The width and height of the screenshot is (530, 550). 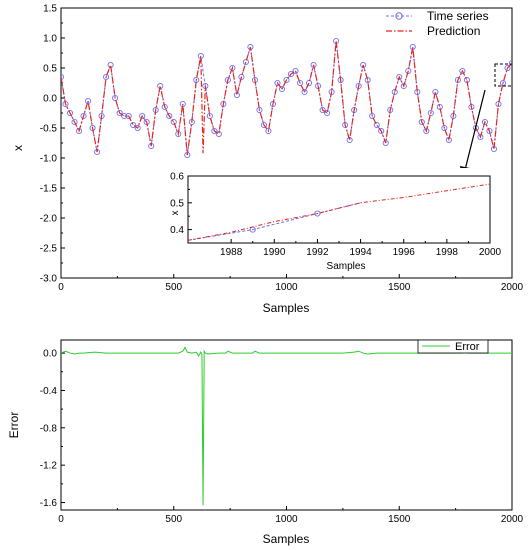 What do you see at coordinates (286, 539) in the screenshot?
I see `error-x-axis-label: Samples` at bounding box center [286, 539].